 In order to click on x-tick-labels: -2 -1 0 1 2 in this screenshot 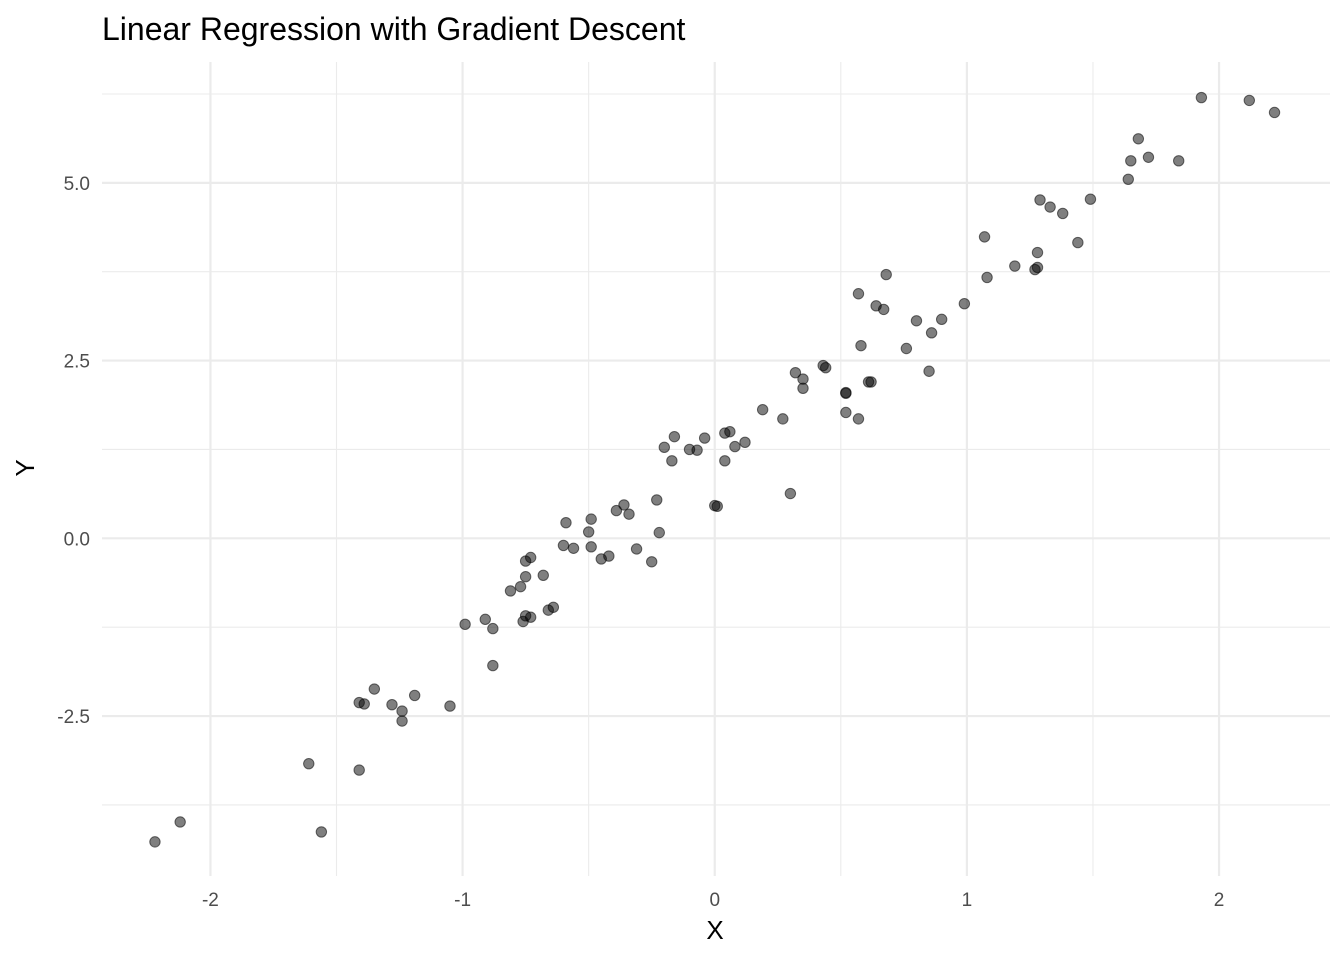, I will do `click(713, 900)`.